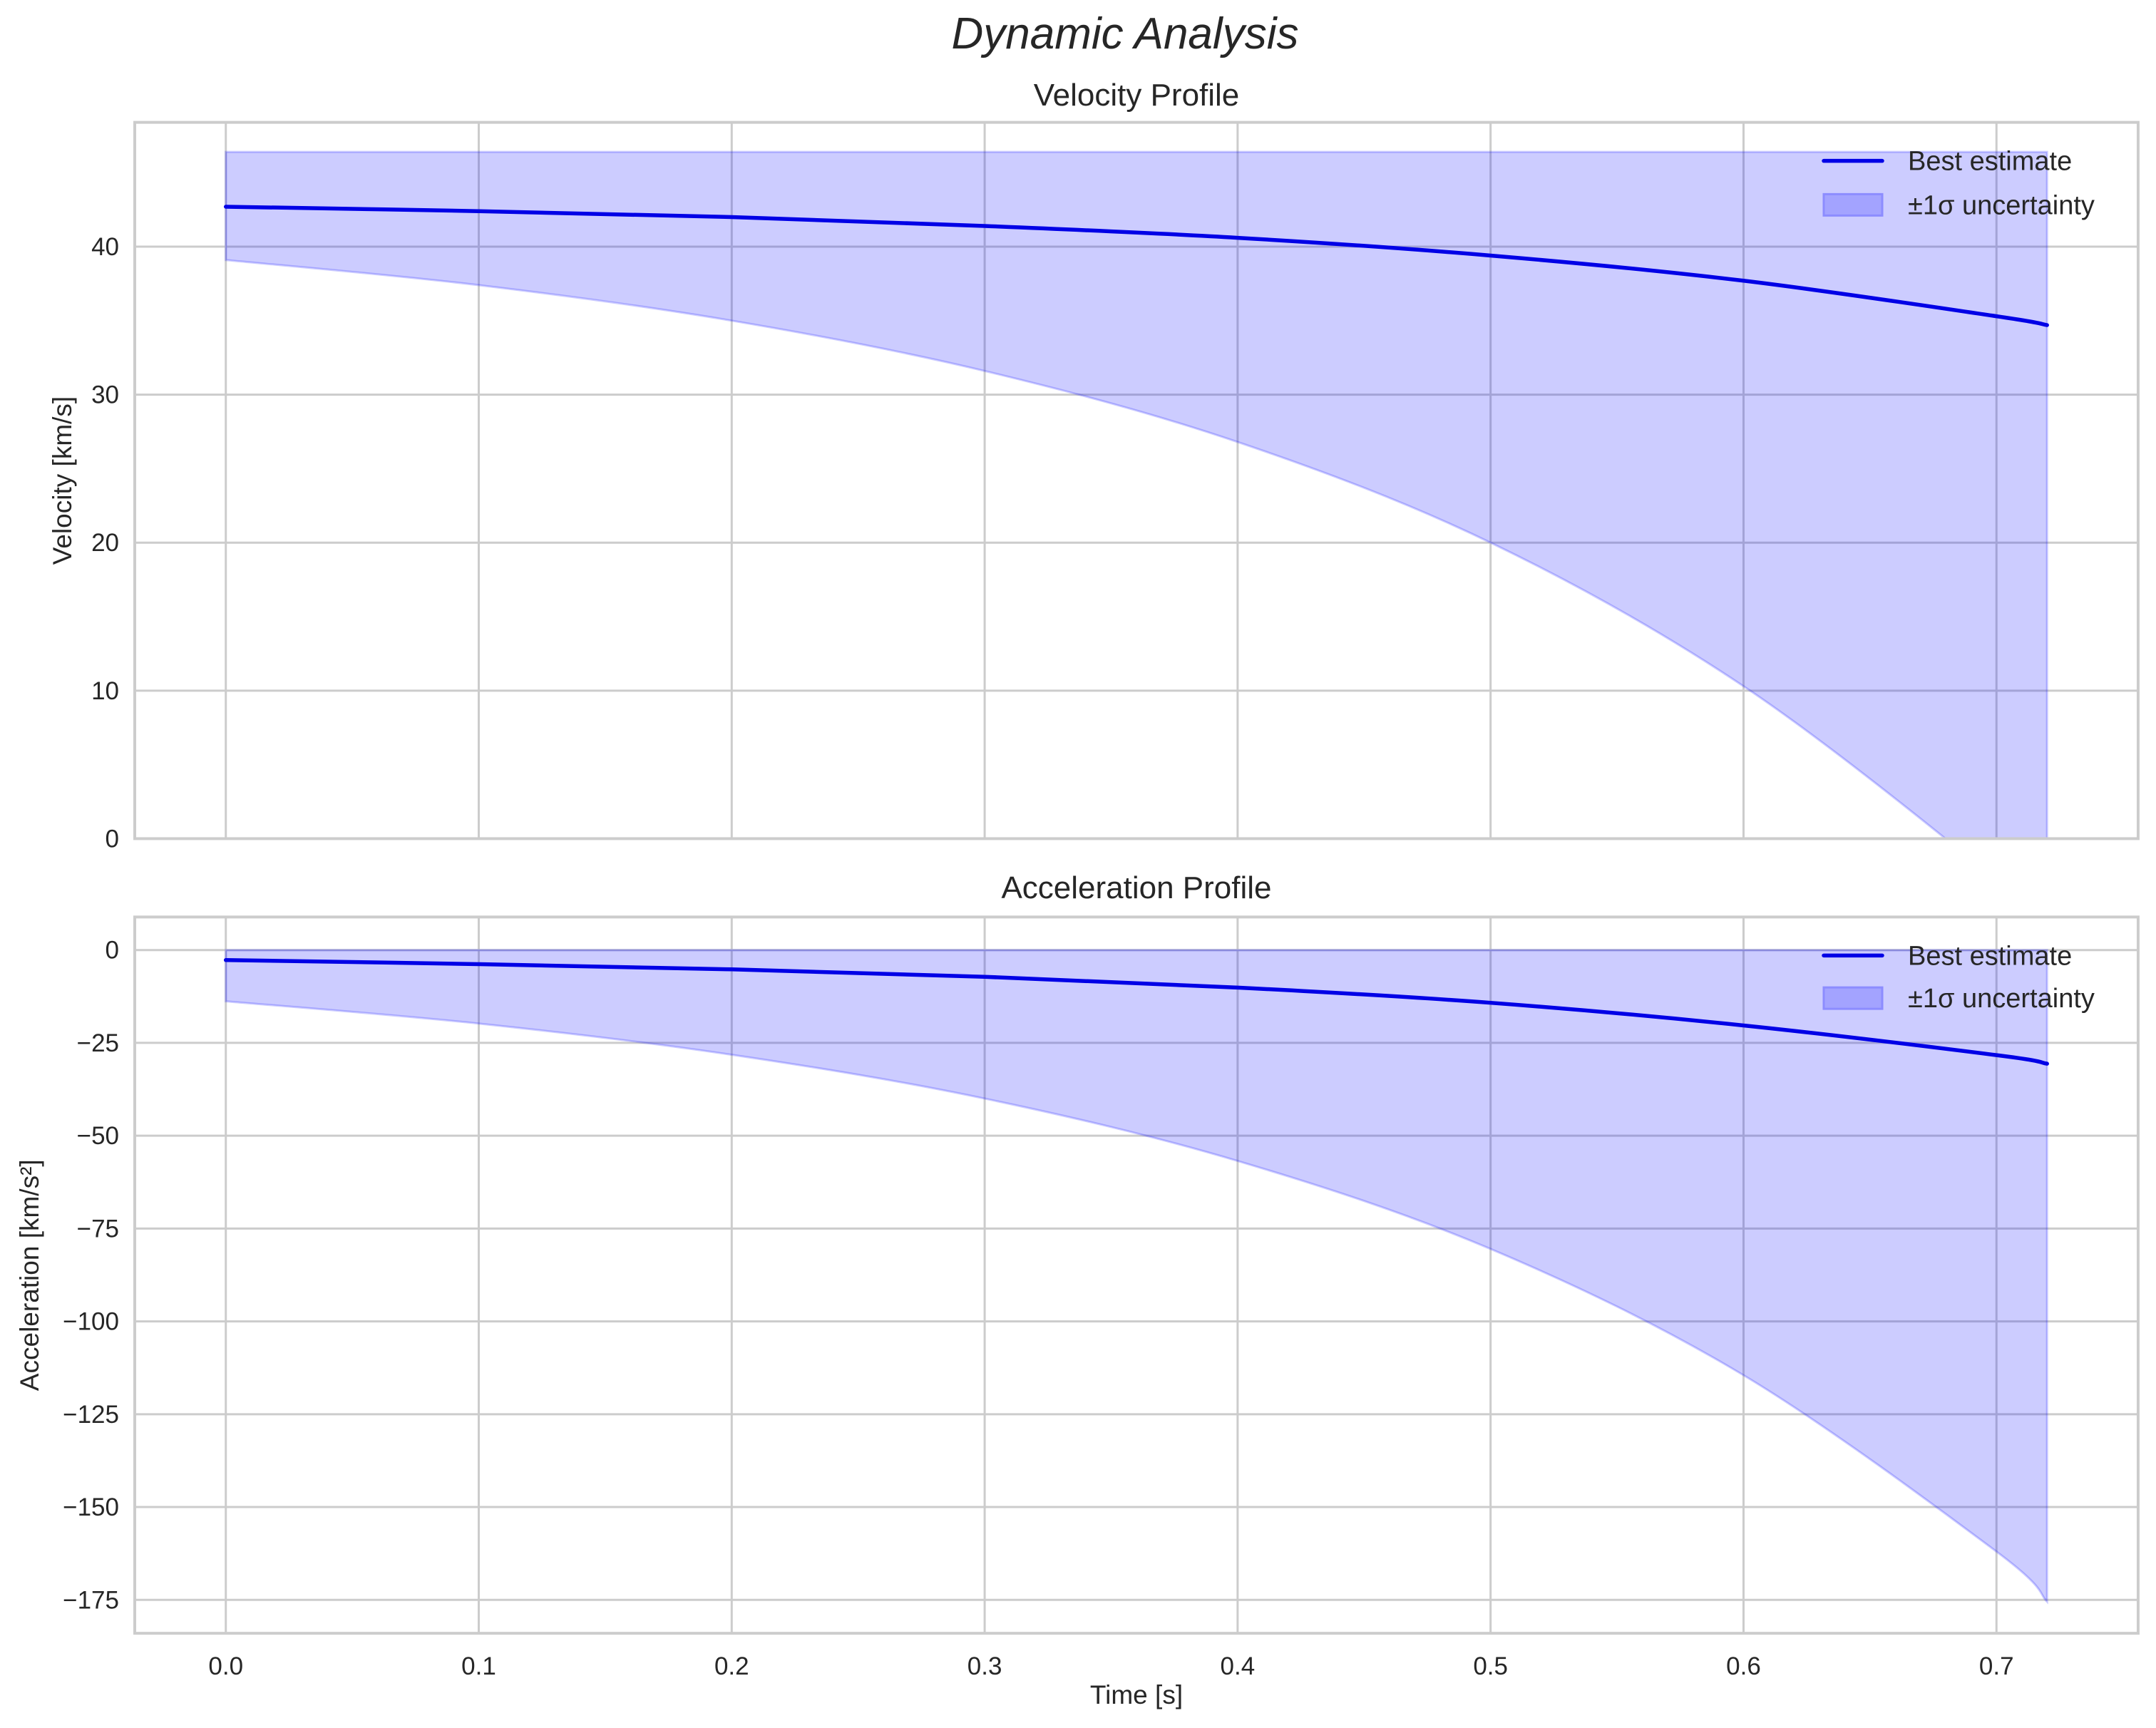 The height and width of the screenshot is (1728, 2156). I want to click on y-tick-label: −150, so click(91, 1507).